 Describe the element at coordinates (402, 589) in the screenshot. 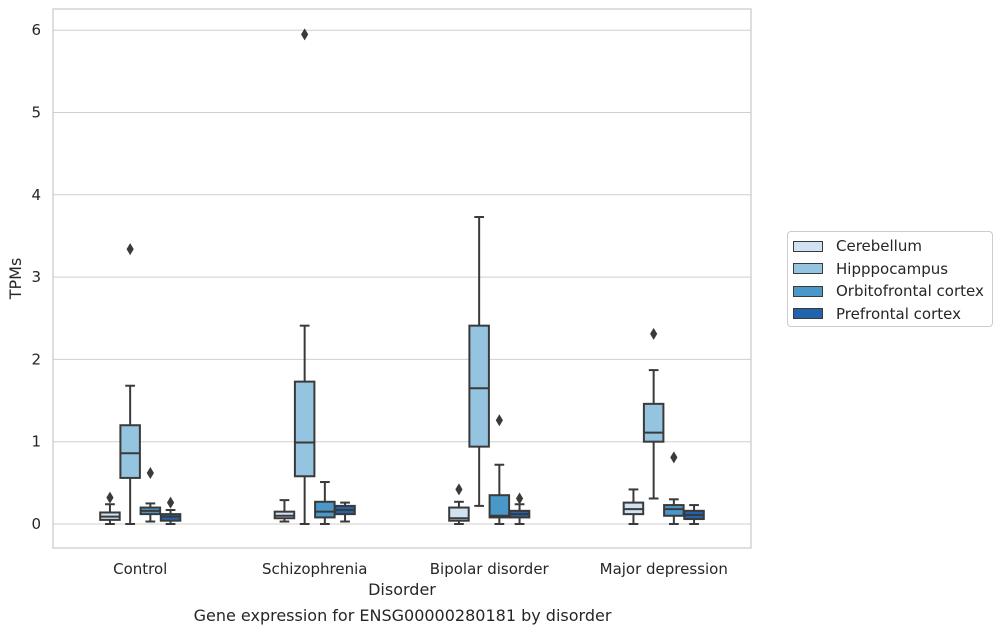

I see `x-axis-label: Disorder` at that location.